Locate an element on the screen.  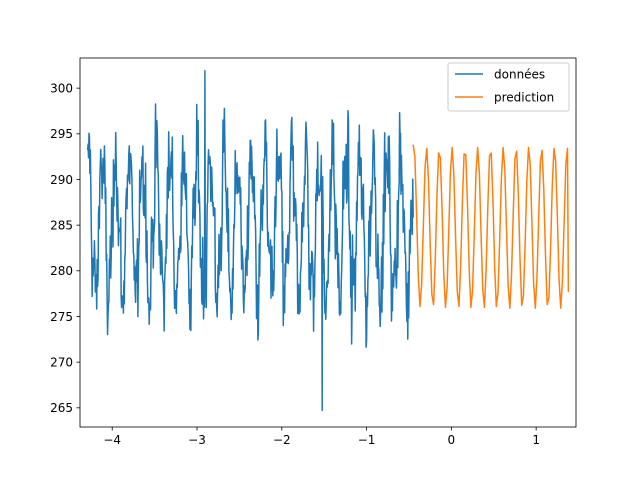
x-tick-label: 0 is located at coordinates (452, 440).